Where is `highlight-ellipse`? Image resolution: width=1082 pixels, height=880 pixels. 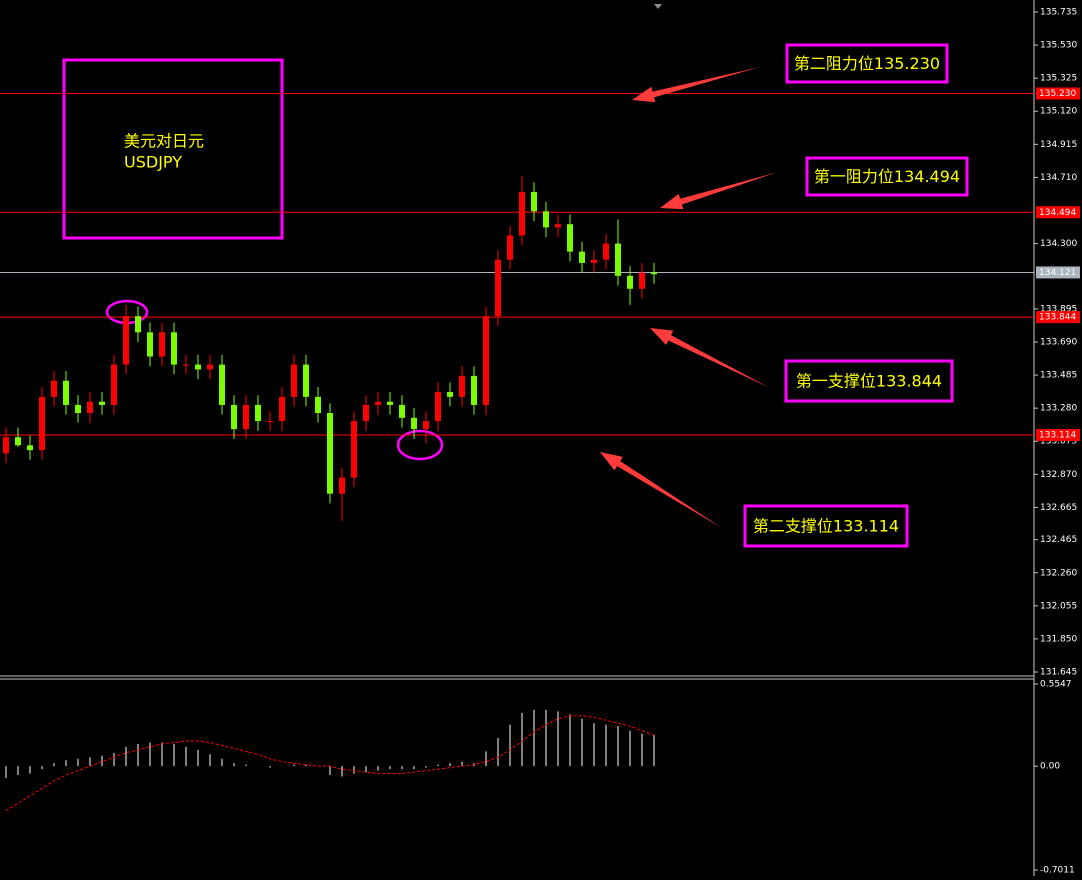 highlight-ellipse is located at coordinates (420, 445).